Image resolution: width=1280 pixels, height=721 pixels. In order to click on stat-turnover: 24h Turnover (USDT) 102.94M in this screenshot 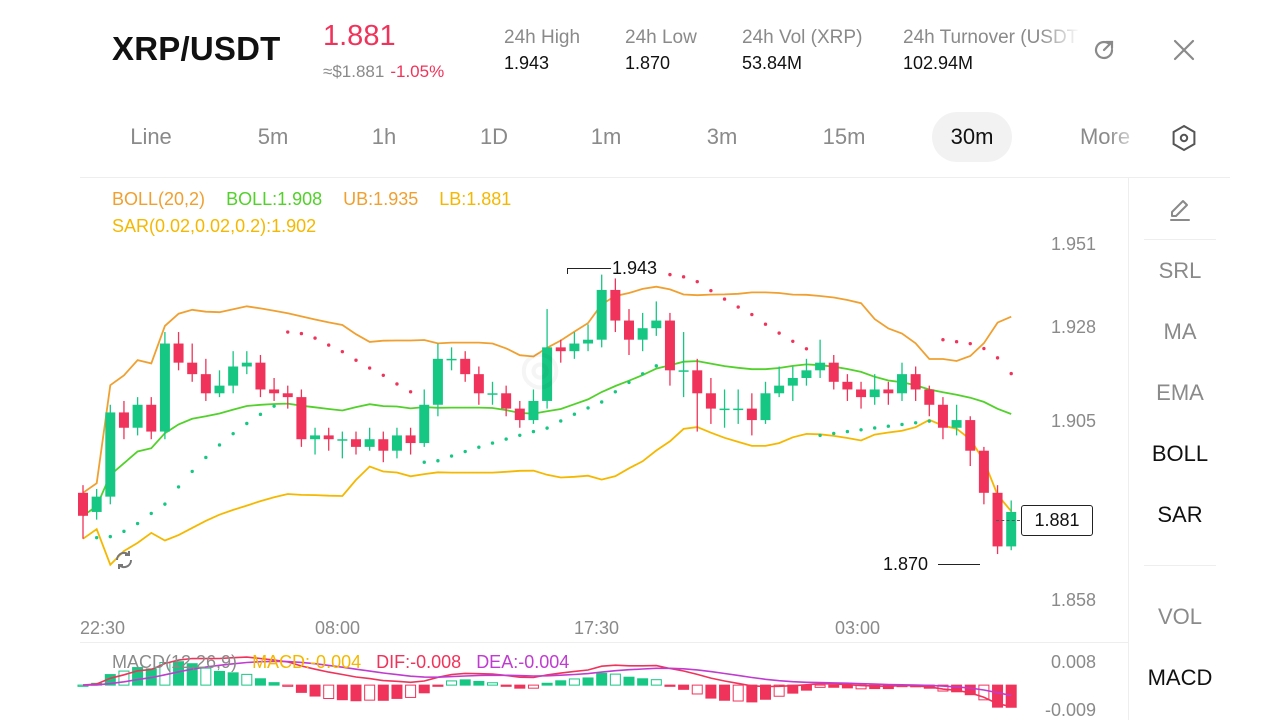, I will do `click(991, 50)`.